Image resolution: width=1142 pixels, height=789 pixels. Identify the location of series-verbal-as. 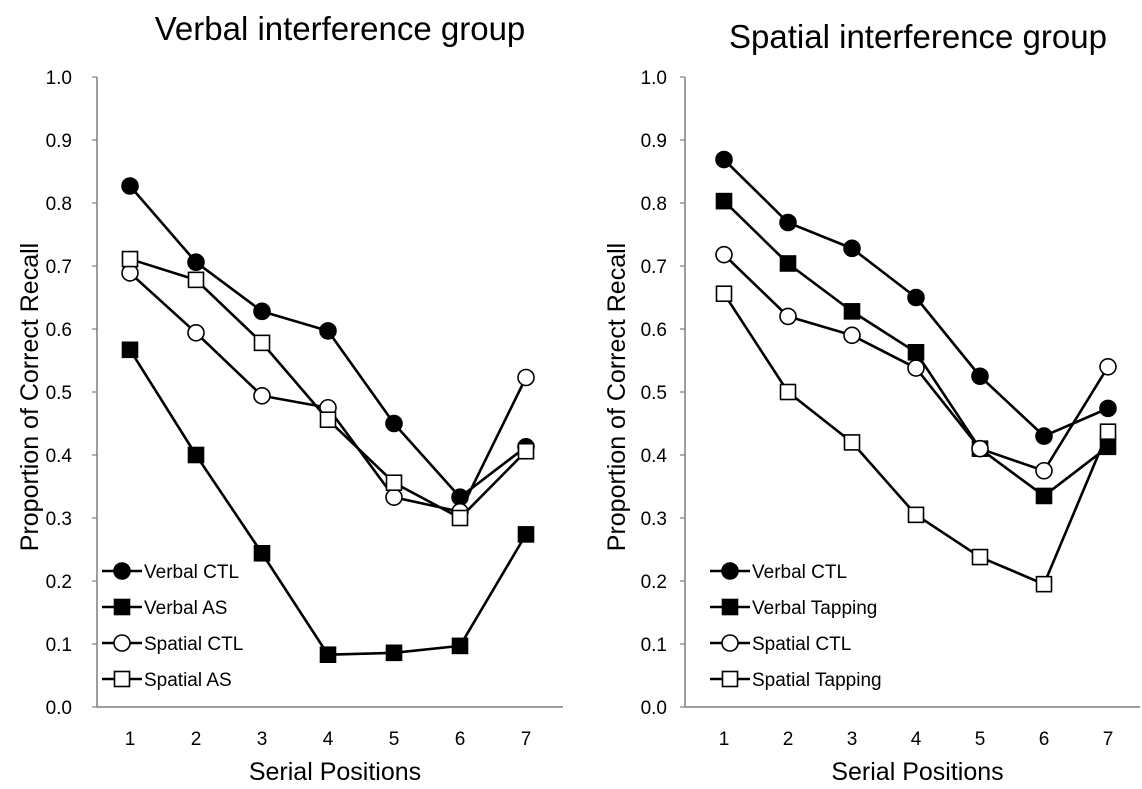
(328, 502).